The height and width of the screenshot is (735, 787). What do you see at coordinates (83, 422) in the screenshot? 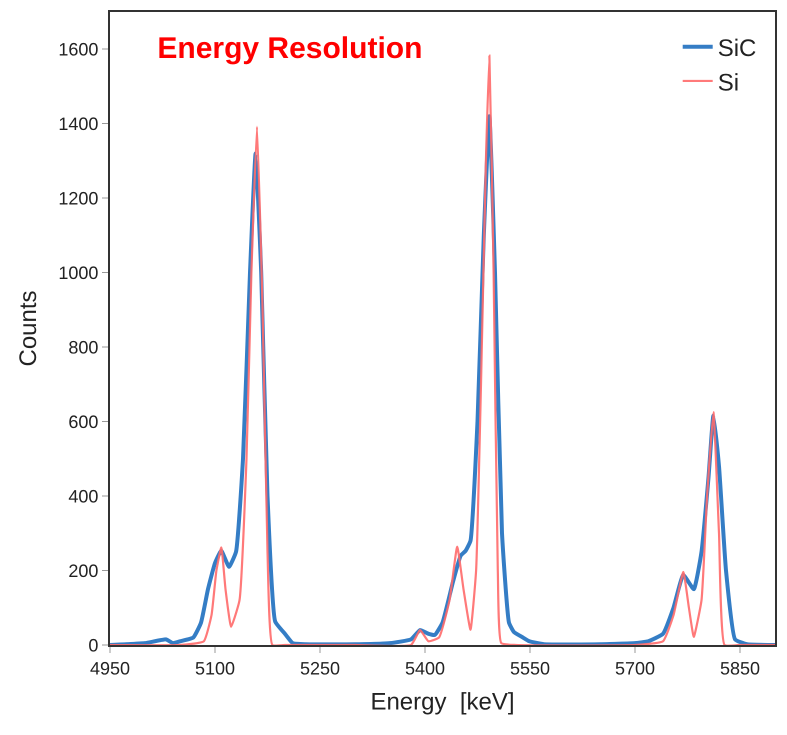
I see `y-tick-label: 600` at bounding box center [83, 422].